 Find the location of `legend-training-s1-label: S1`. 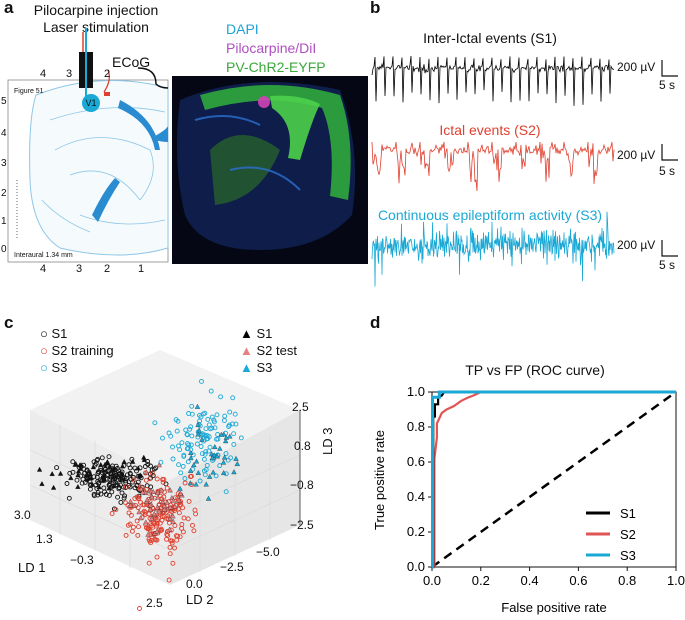

legend-training-s1-label: S1 is located at coordinates (59, 333).